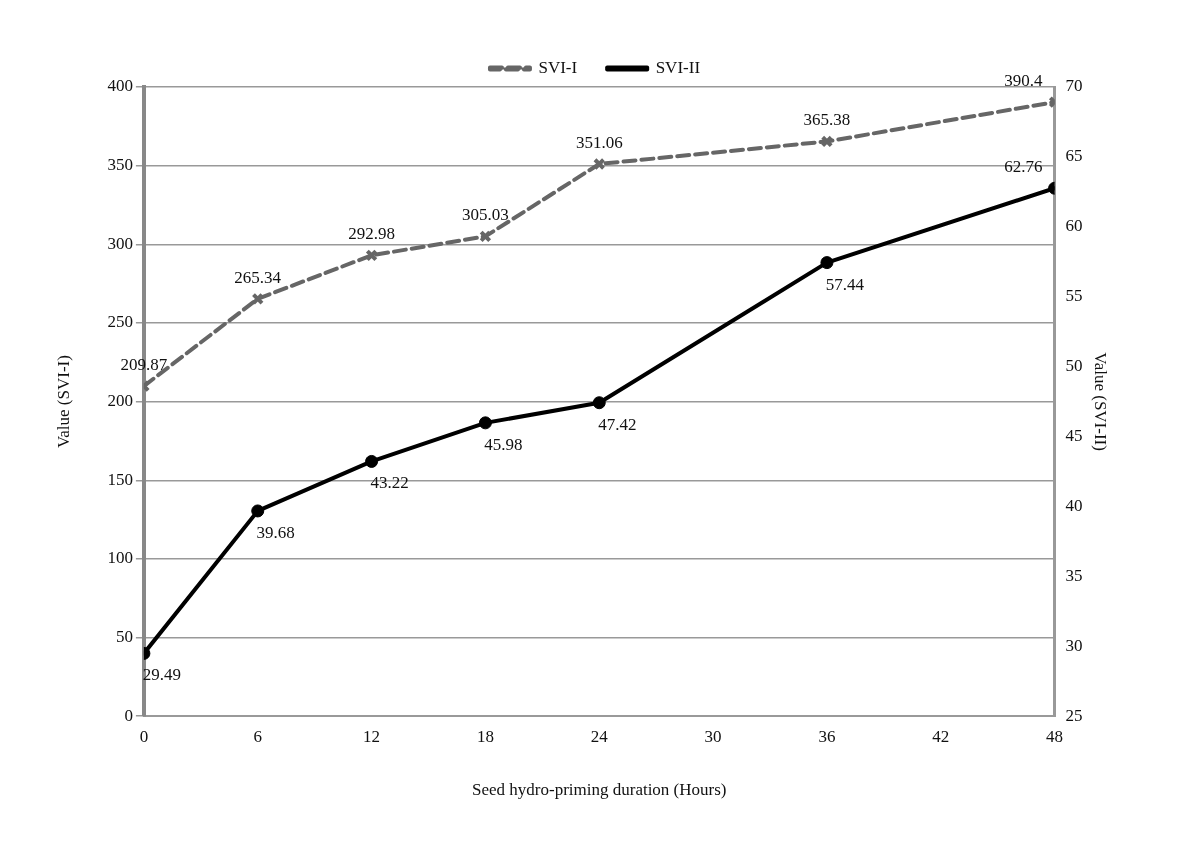  Describe the element at coordinates (599, 736) in the screenshot. I see `x-tick-label: 24` at that location.